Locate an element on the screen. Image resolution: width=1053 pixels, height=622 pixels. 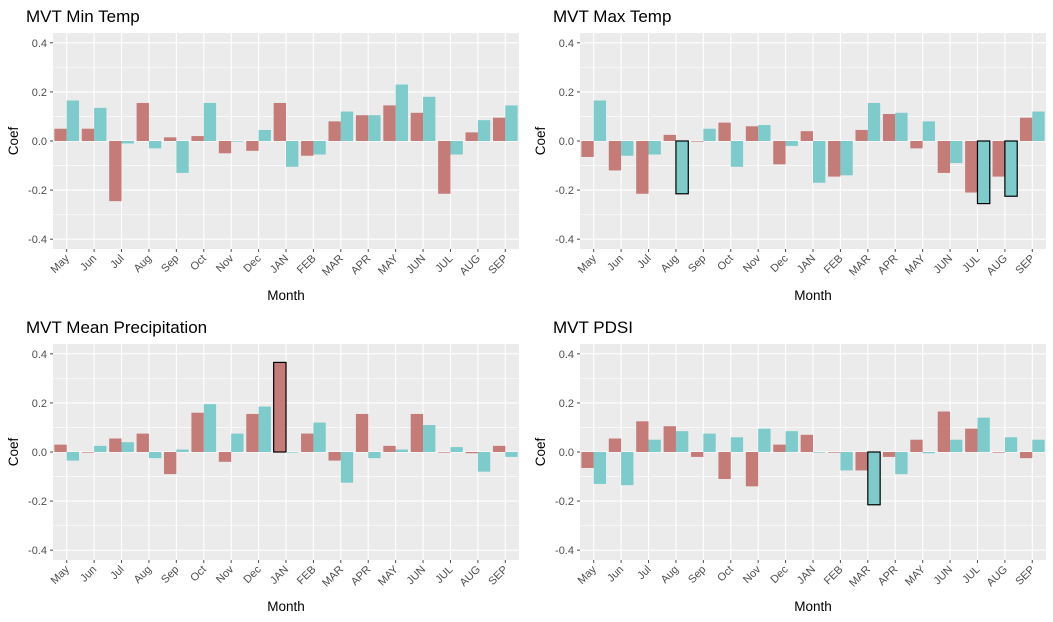
x-tick-label: APR is located at coordinates (888, 576).